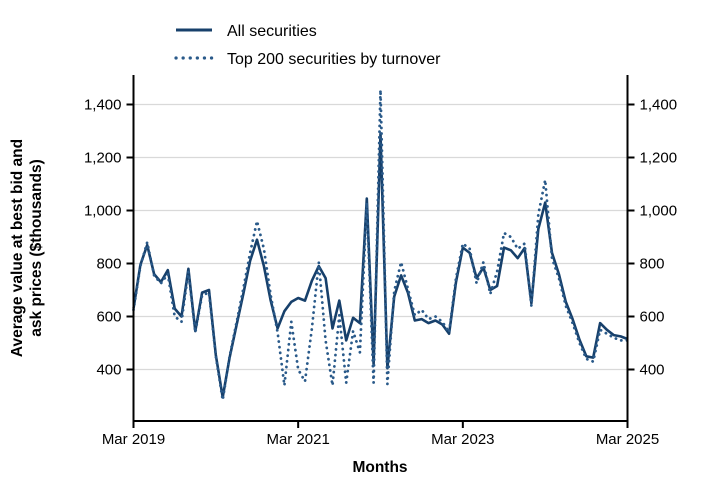 Image resolution: width=708 pixels, height=496 pixels. I want to click on y-axis-title-line-1: Average value at best bid and, so click(17, 248).